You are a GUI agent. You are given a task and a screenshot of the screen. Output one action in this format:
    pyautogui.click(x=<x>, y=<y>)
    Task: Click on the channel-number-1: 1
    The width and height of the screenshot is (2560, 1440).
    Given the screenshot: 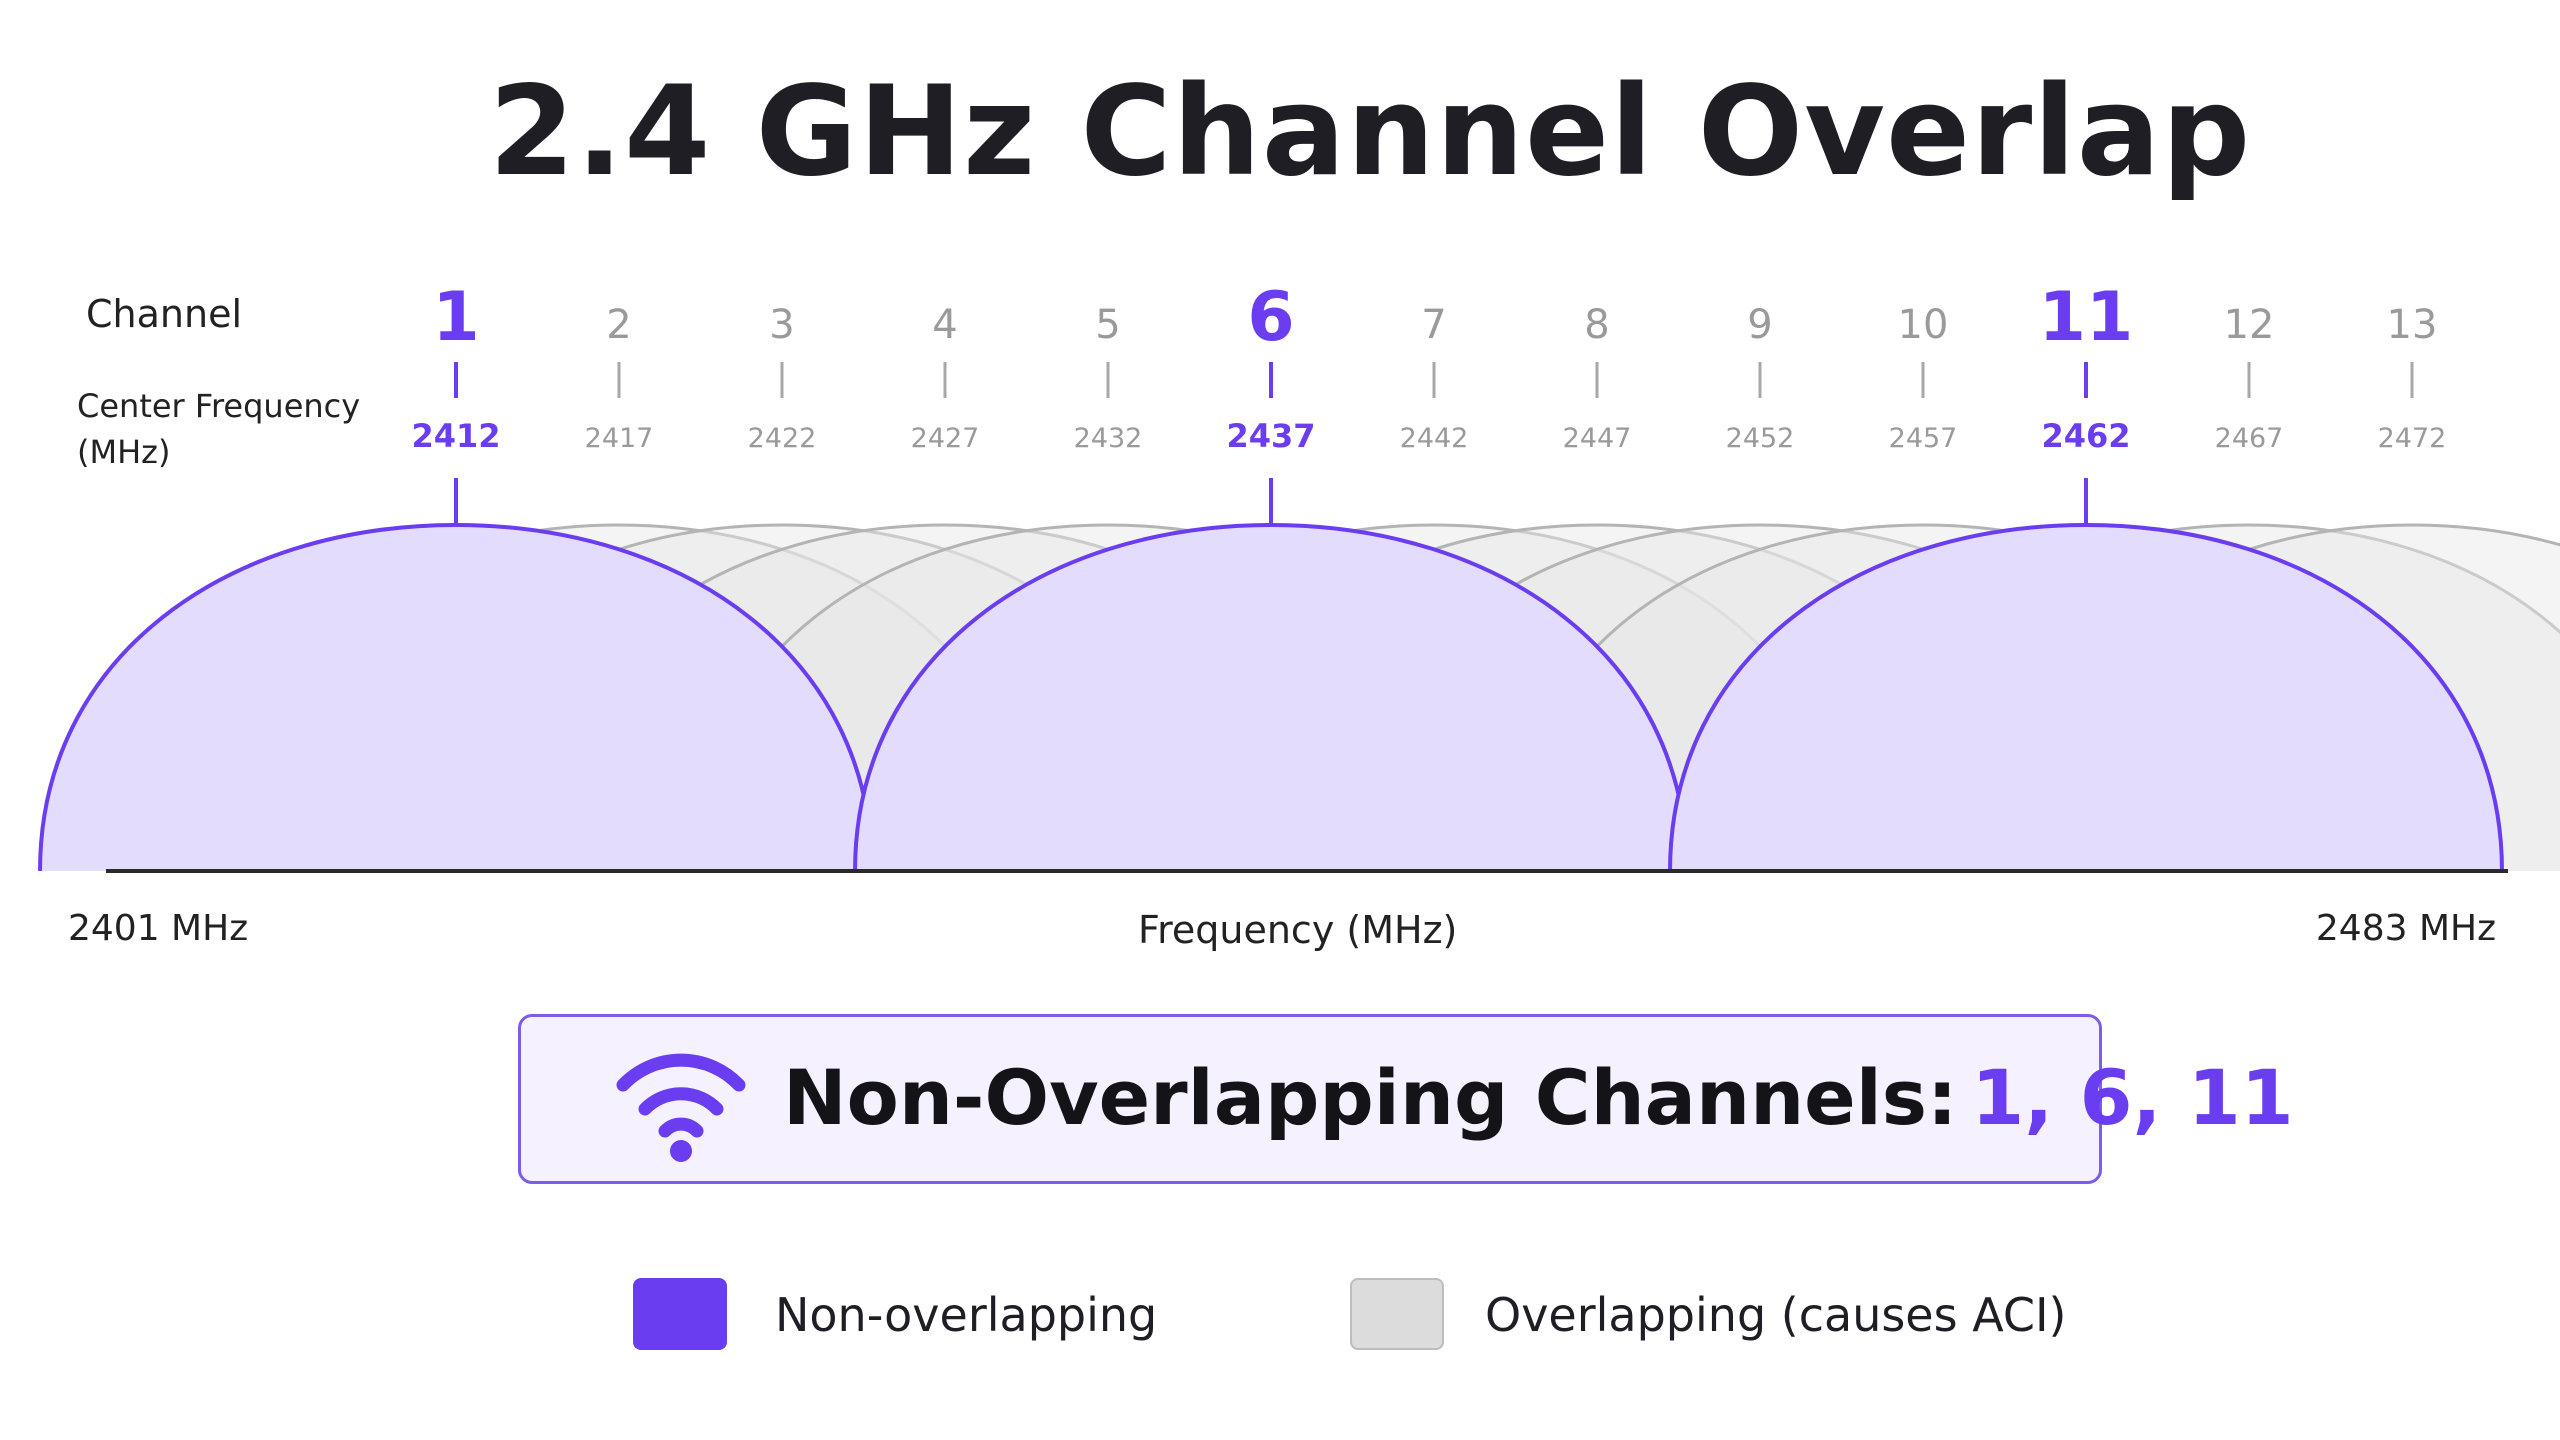 What is the action you would take?
    pyautogui.click(x=455, y=317)
    